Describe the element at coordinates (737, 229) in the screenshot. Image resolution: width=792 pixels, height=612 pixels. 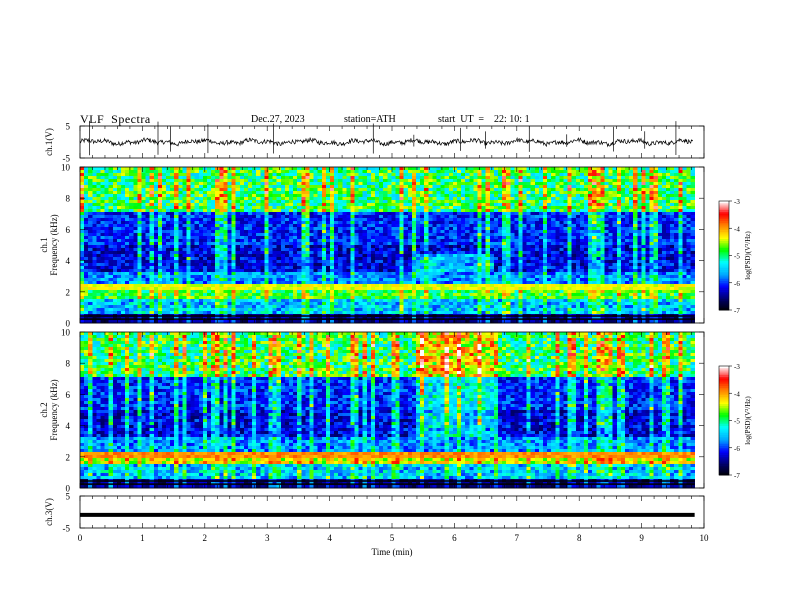
I see `cb1-tick-label: -4` at that location.